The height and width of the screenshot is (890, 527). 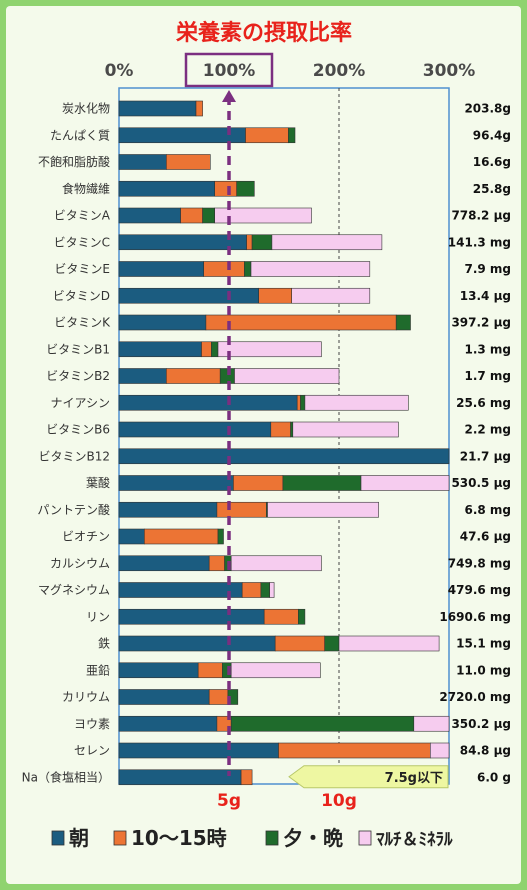 What do you see at coordinates (414, 778) in the screenshot?
I see `na-limit-label: 7.5g以下` at bounding box center [414, 778].